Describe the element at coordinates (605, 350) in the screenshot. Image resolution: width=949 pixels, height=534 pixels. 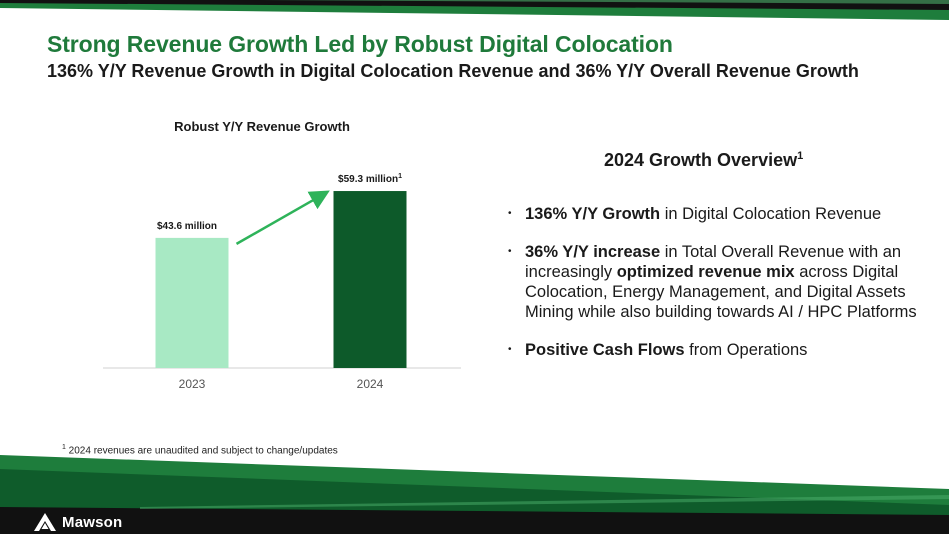
I see `bullet-bold: Positive Cash Flows` at that location.